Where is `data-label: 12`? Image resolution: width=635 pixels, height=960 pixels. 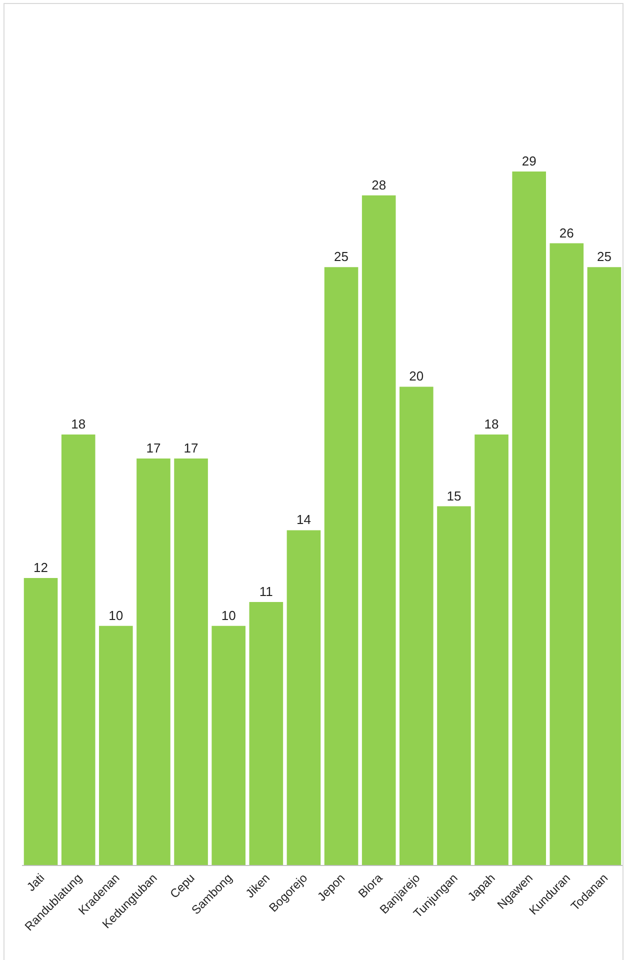
data-label: 12 is located at coordinates (41, 568).